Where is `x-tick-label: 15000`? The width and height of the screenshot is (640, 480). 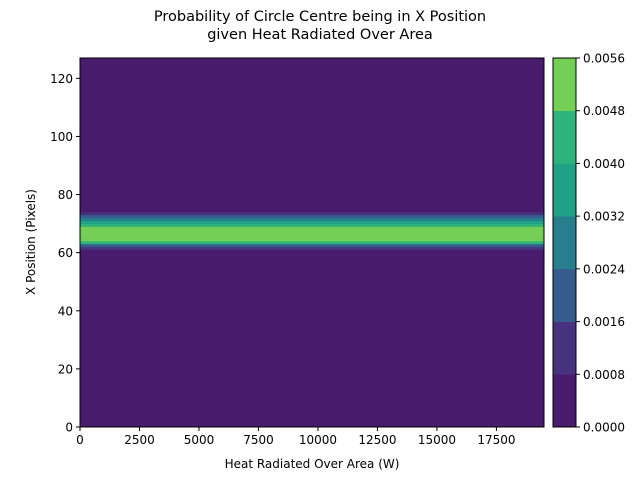 x-tick-label: 15000 is located at coordinates (437, 440).